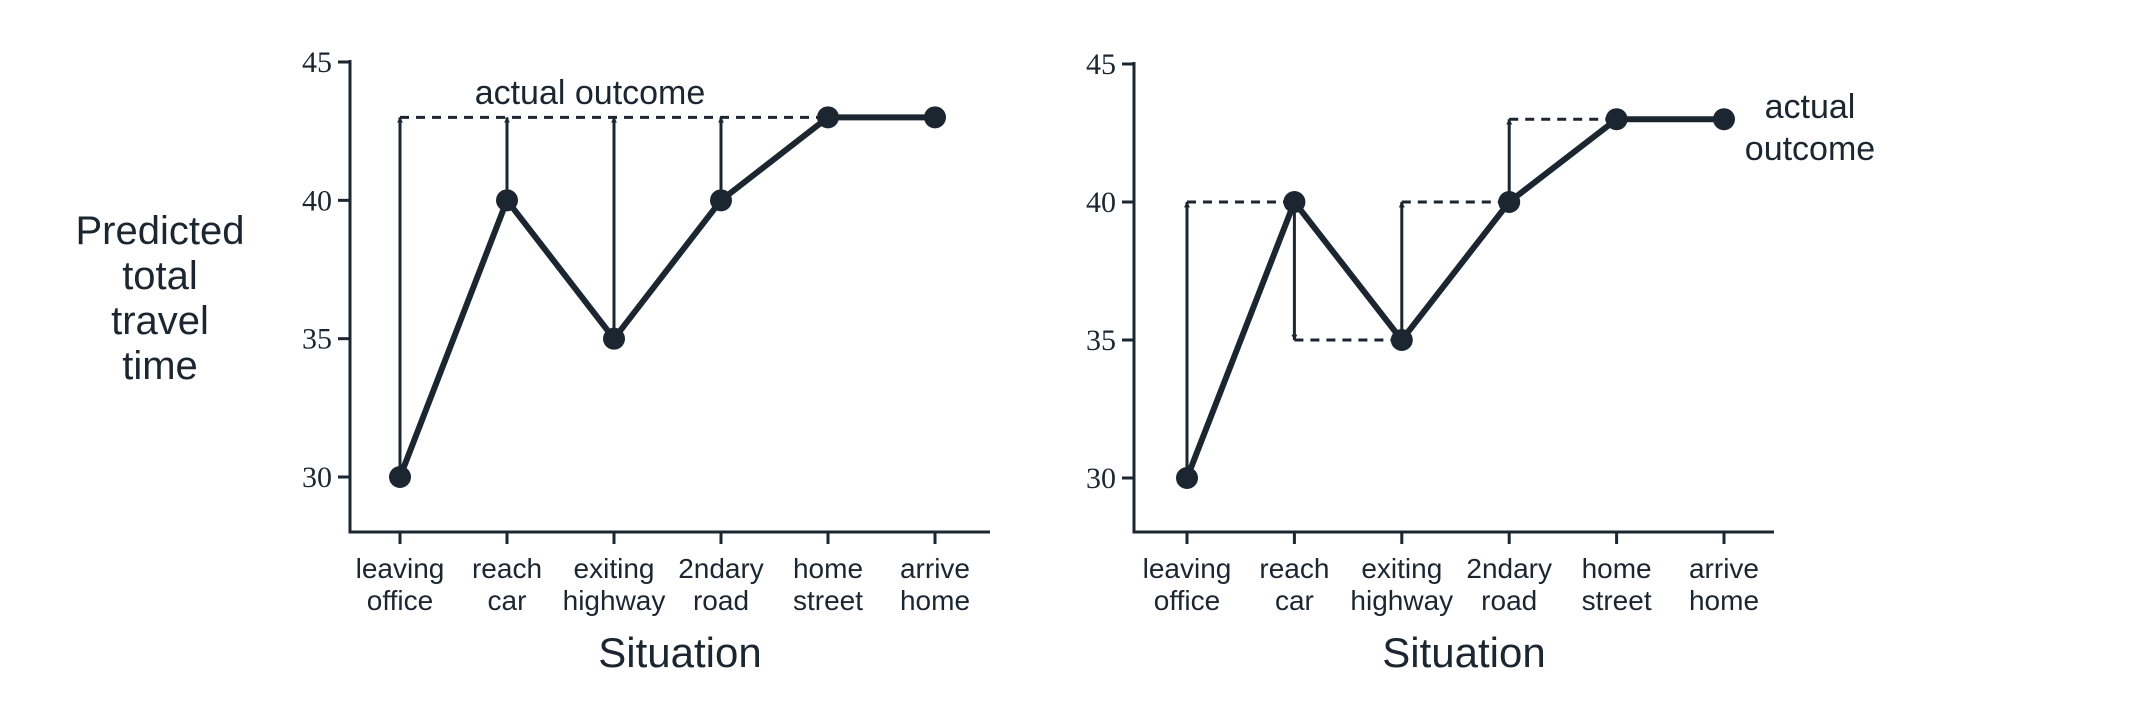  I want to click on actual-outcome-label: outcome, so click(1810, 149).